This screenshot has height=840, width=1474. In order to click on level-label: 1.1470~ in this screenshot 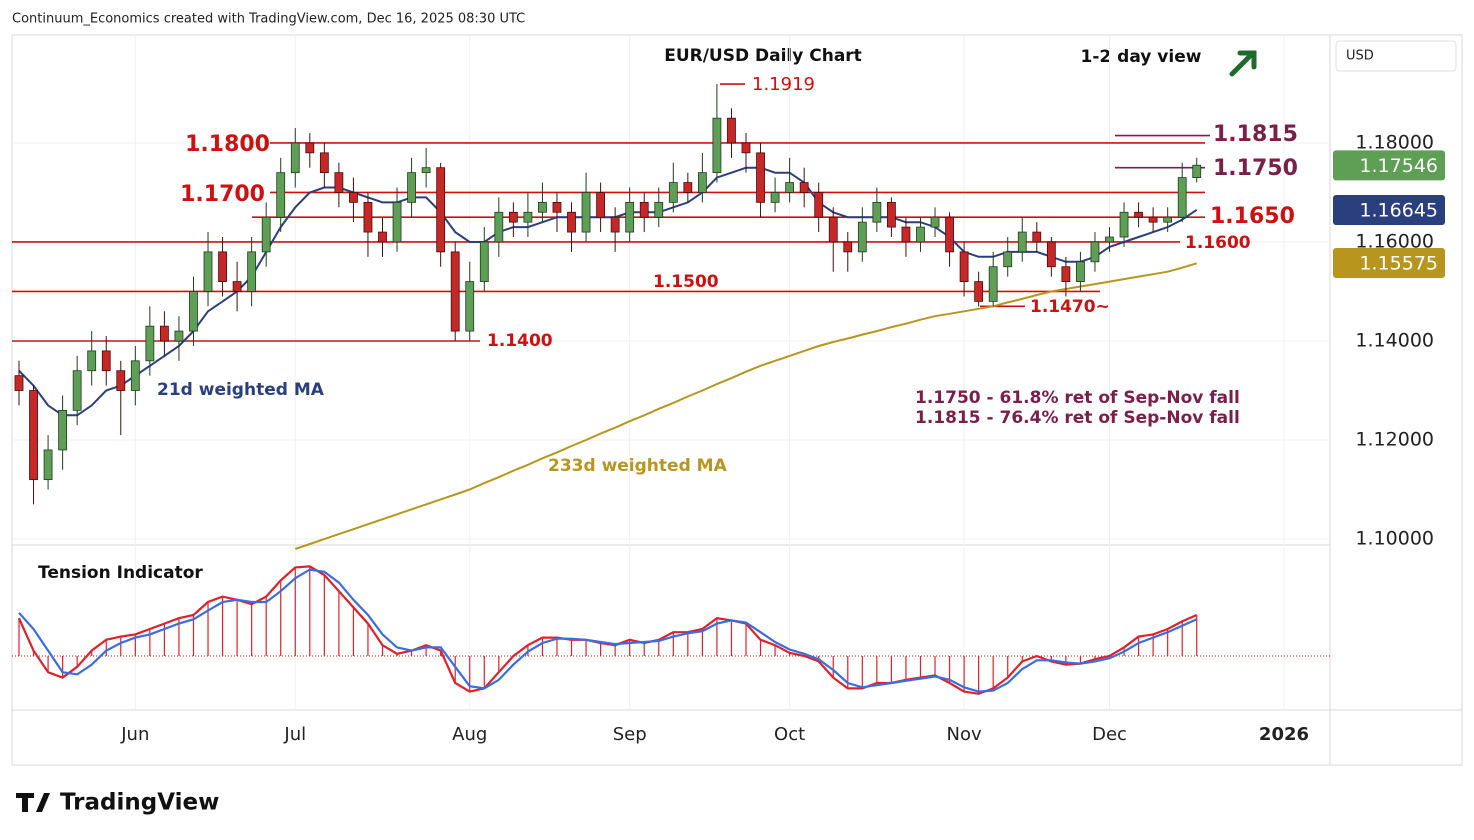, I will do `click(1070, 307)`.